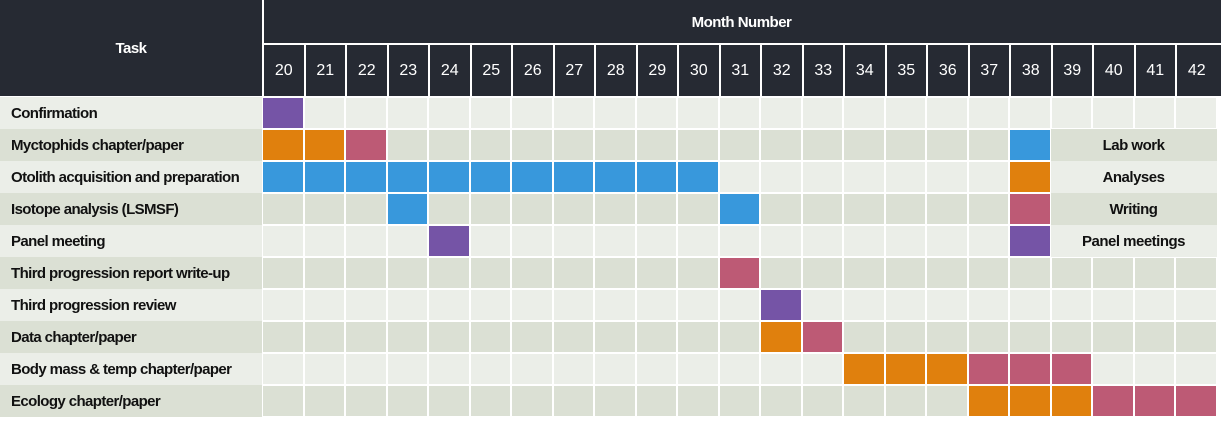  Describe the element at coordinates (741, 22) in the screenshot. I see `month-number-header: Month Number` at that location.